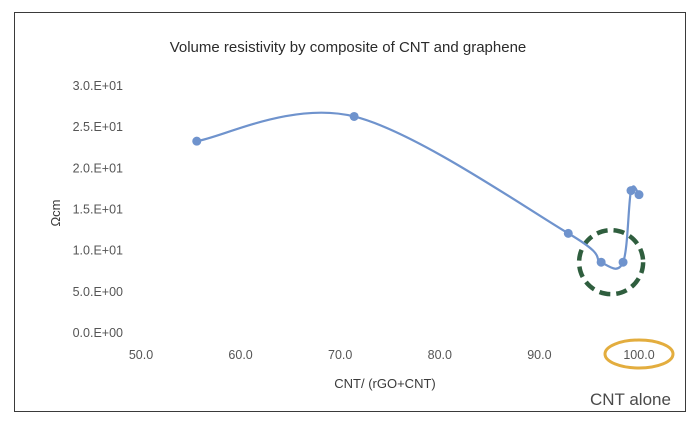 This screenshot has width=696, height=429. Describe the element at coordinates (539, 355) in the screenshot. I see `x-tick-label: 90.0` at that location.